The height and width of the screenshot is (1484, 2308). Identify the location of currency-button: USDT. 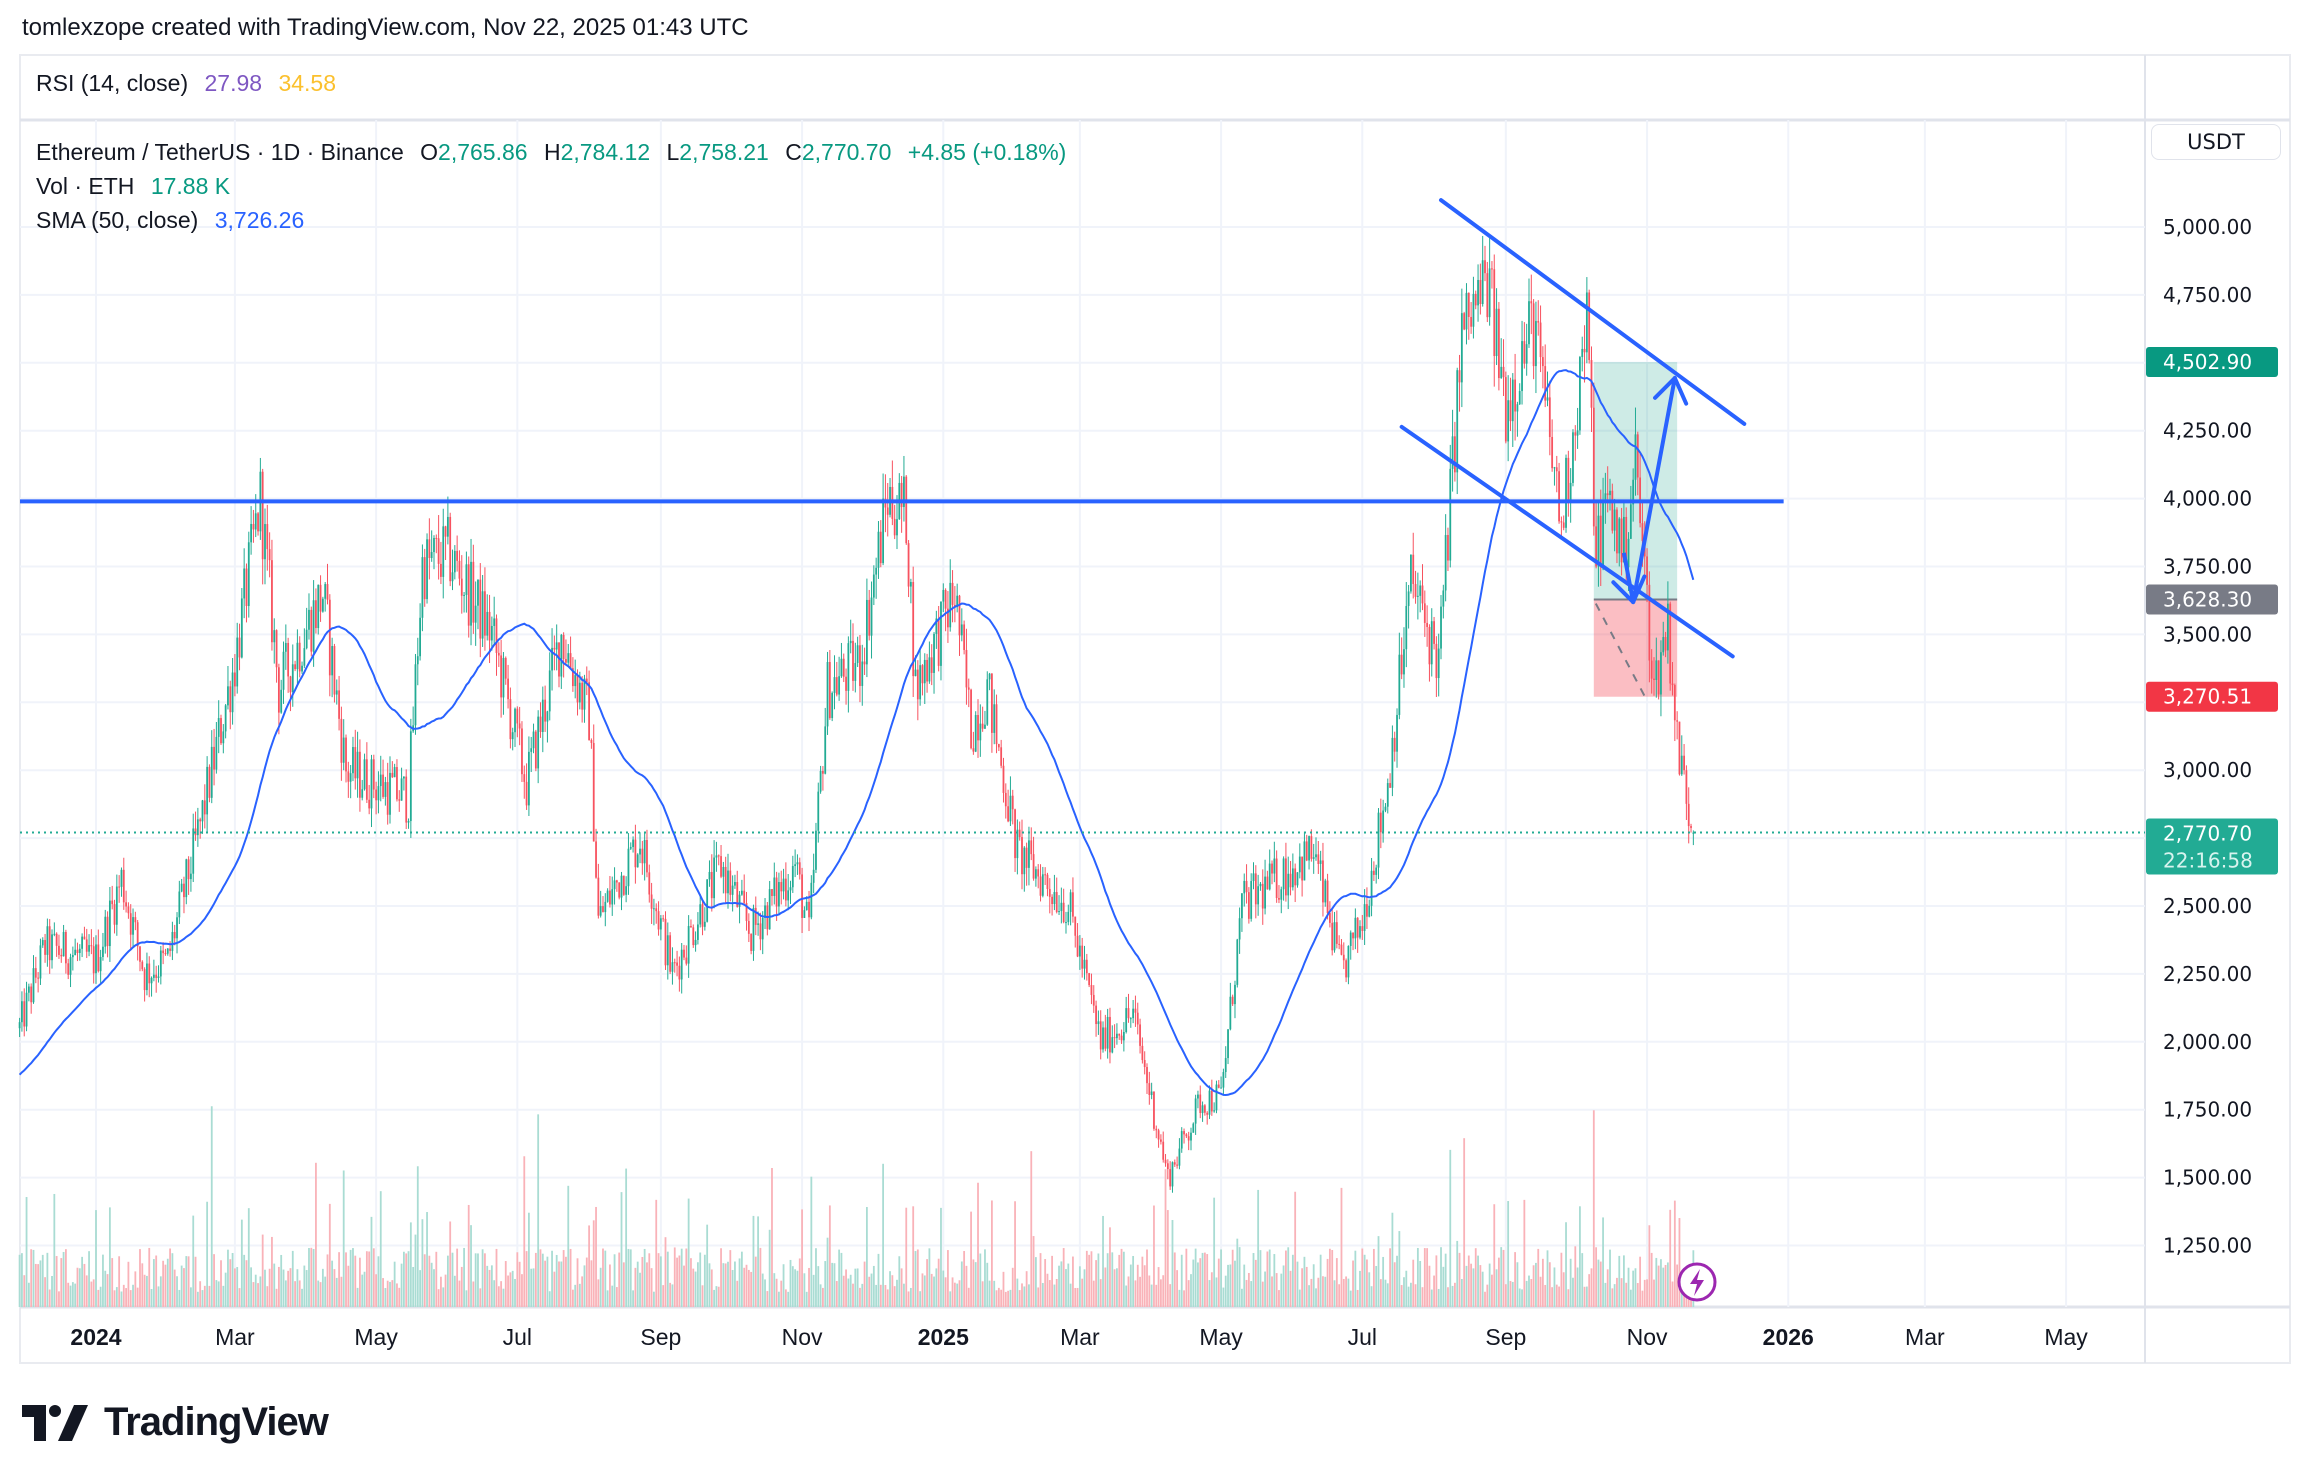
(2216, 142).